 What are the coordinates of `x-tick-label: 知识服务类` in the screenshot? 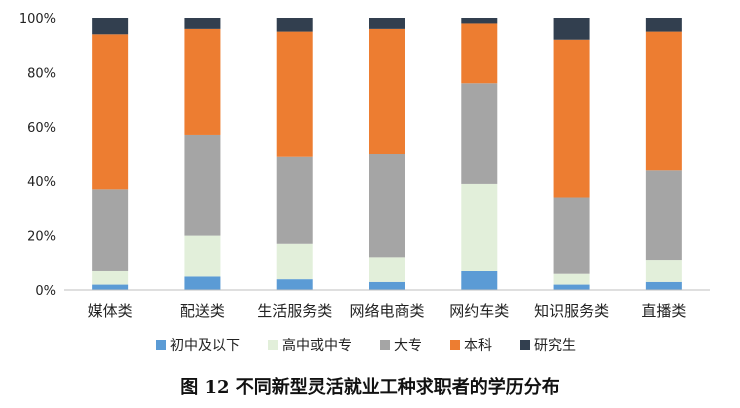 It's located at (571, 311).